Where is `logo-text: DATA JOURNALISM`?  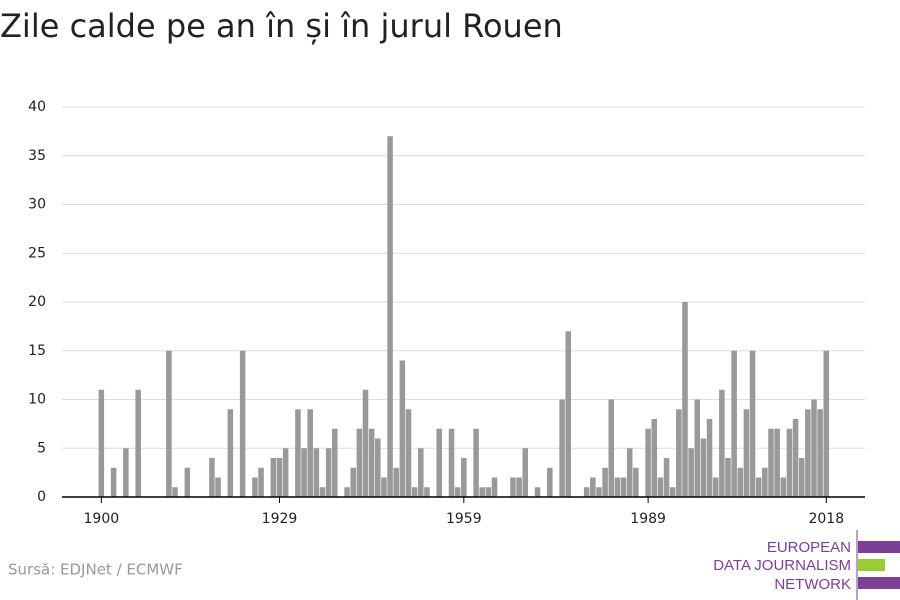
logo-text: DATA JOURNALISM is located at coordinates (782, 565).